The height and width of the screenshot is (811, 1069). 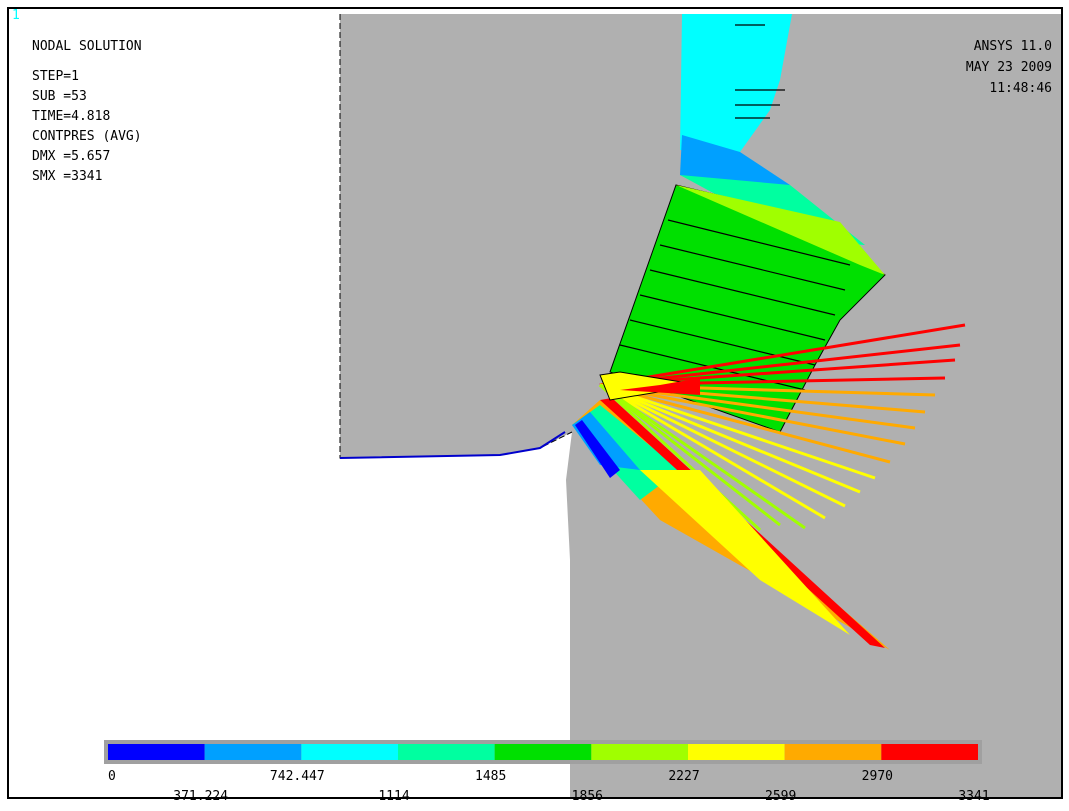 What do you see at coordinates (297, 776) in the screenshot?
I see `legend-label: 742.447` at bounding box center [297, 776].